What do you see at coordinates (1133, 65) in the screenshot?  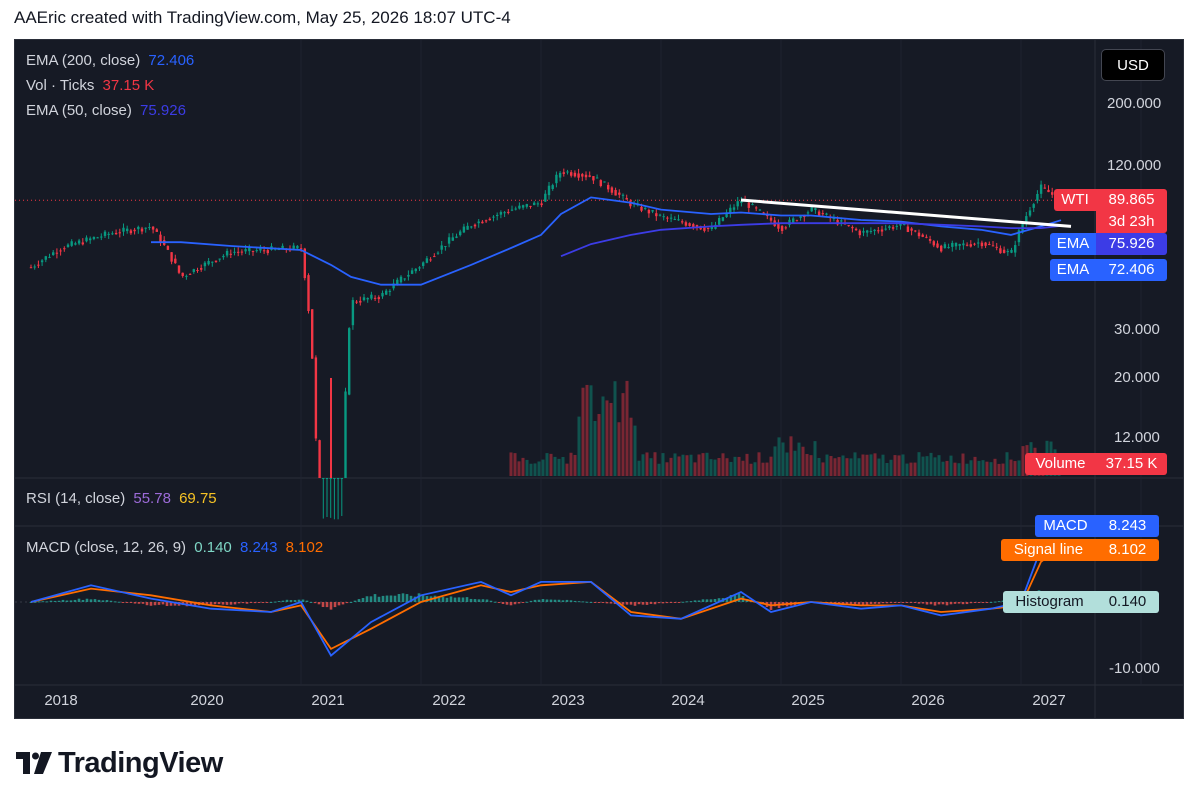 I see `currency-button: USD` at bounding box center [1133, 65].